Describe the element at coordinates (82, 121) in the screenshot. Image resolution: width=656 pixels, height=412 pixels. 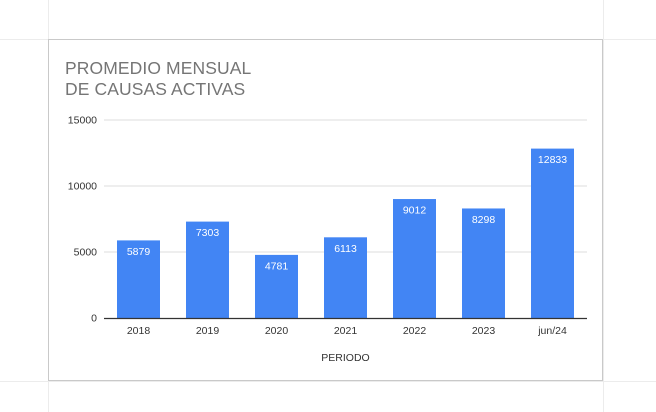
I see `y-tick-label: 15000` at that location.